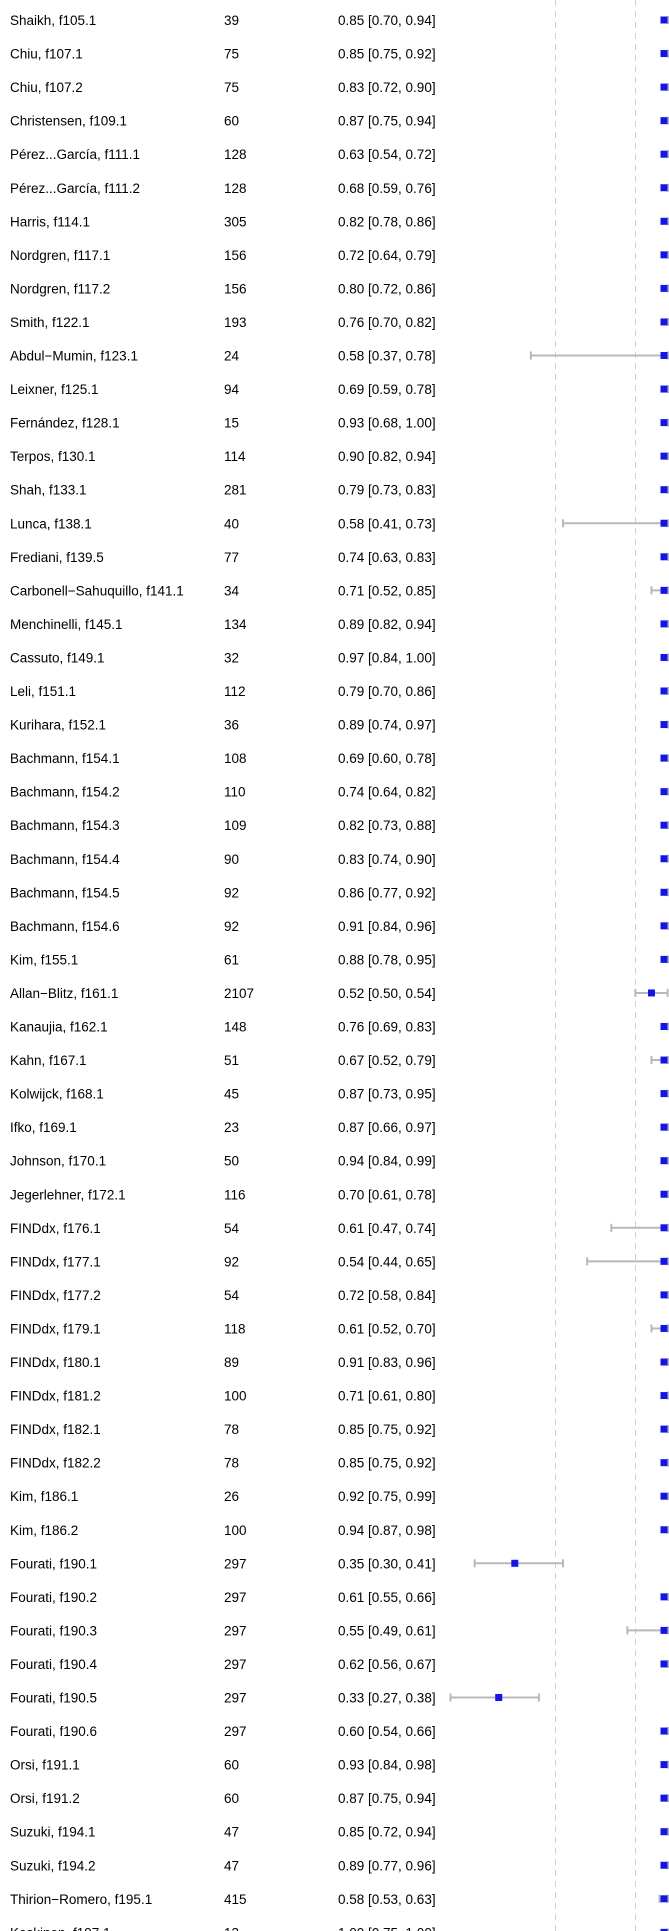  I want to click on study-label: FINDdx, f180.1, so click(55, 1362).